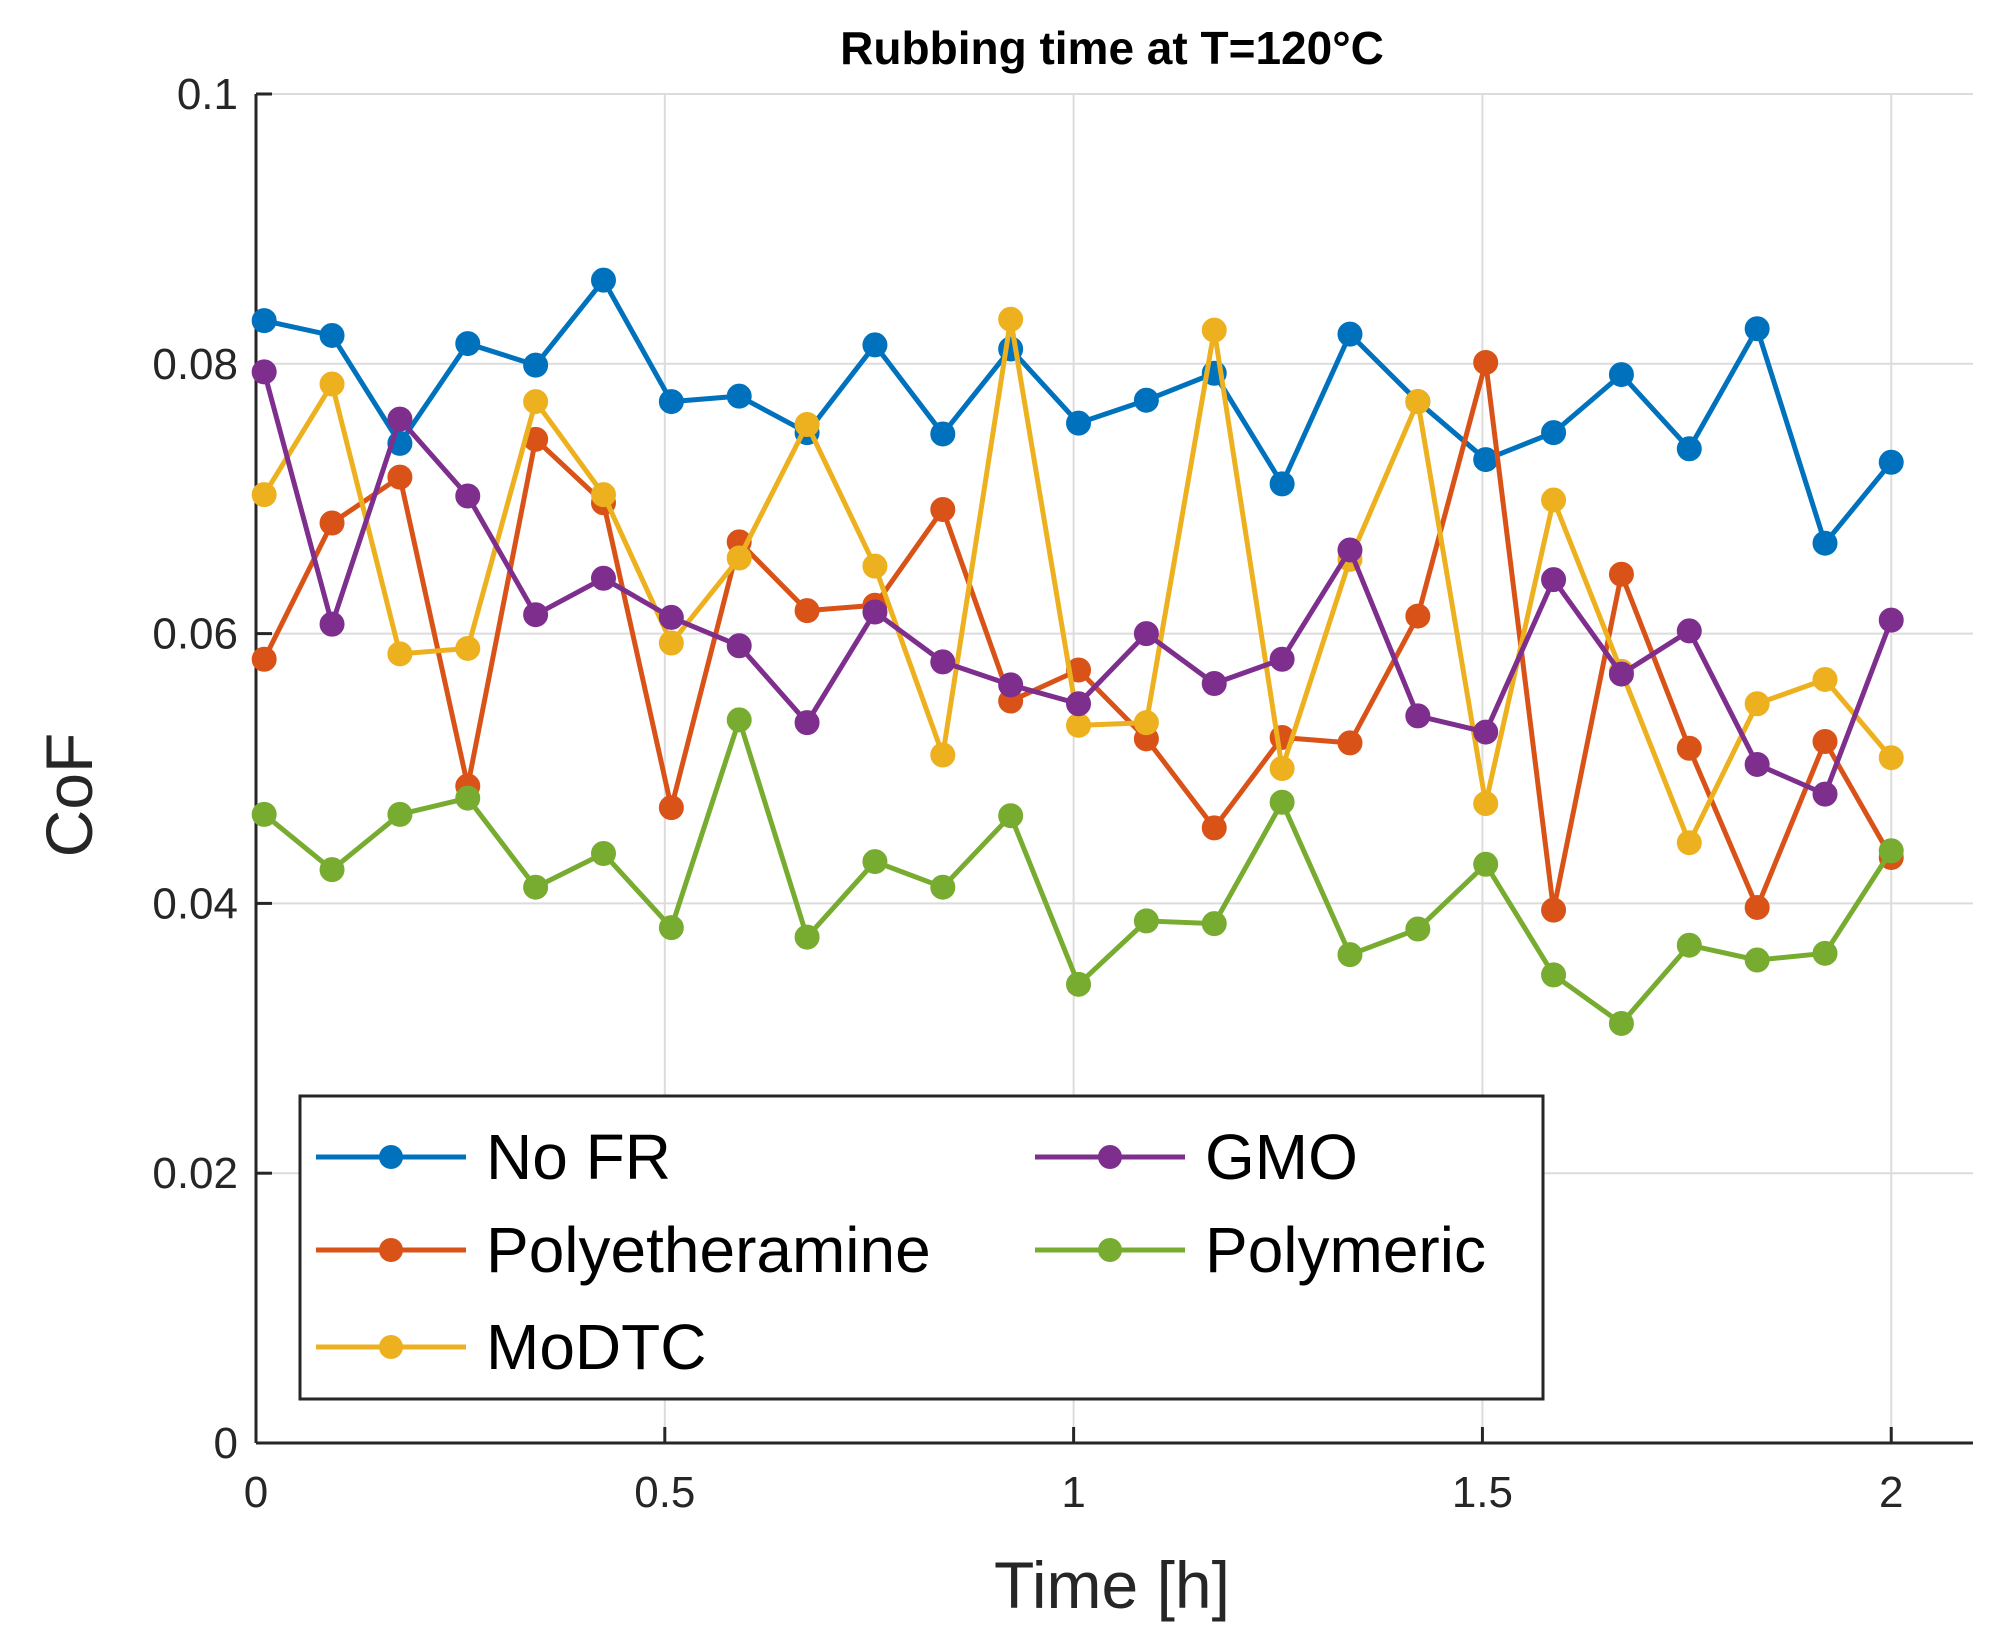  I want to click on y-tick-label: 0.02, so click(195, 1173).